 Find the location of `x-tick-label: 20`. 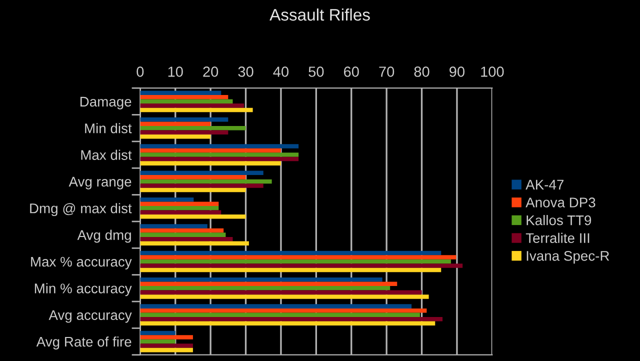

x-tick-label: 20 is located at coordinates (210, 71).